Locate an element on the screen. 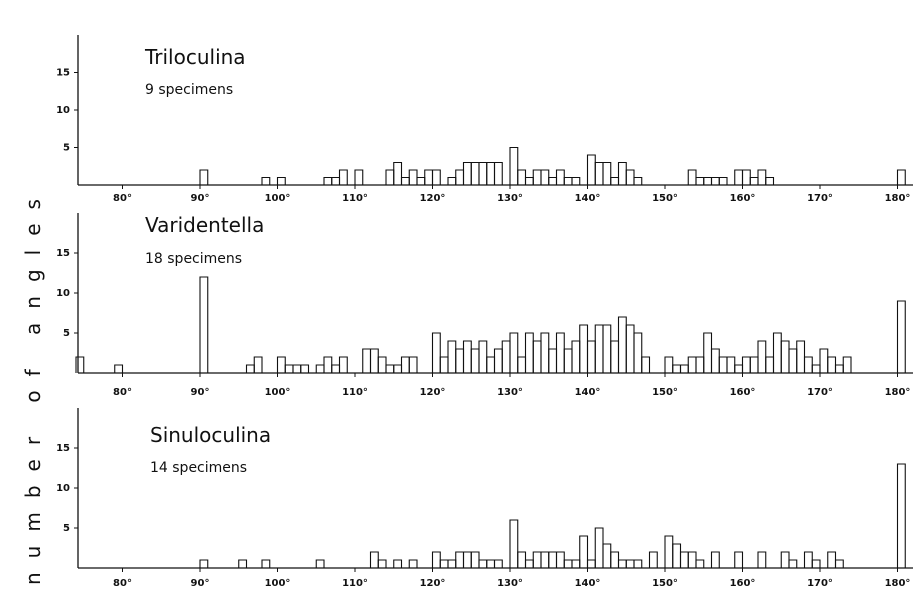  x-tick-label: 160° is located at coordinates (743, 198).